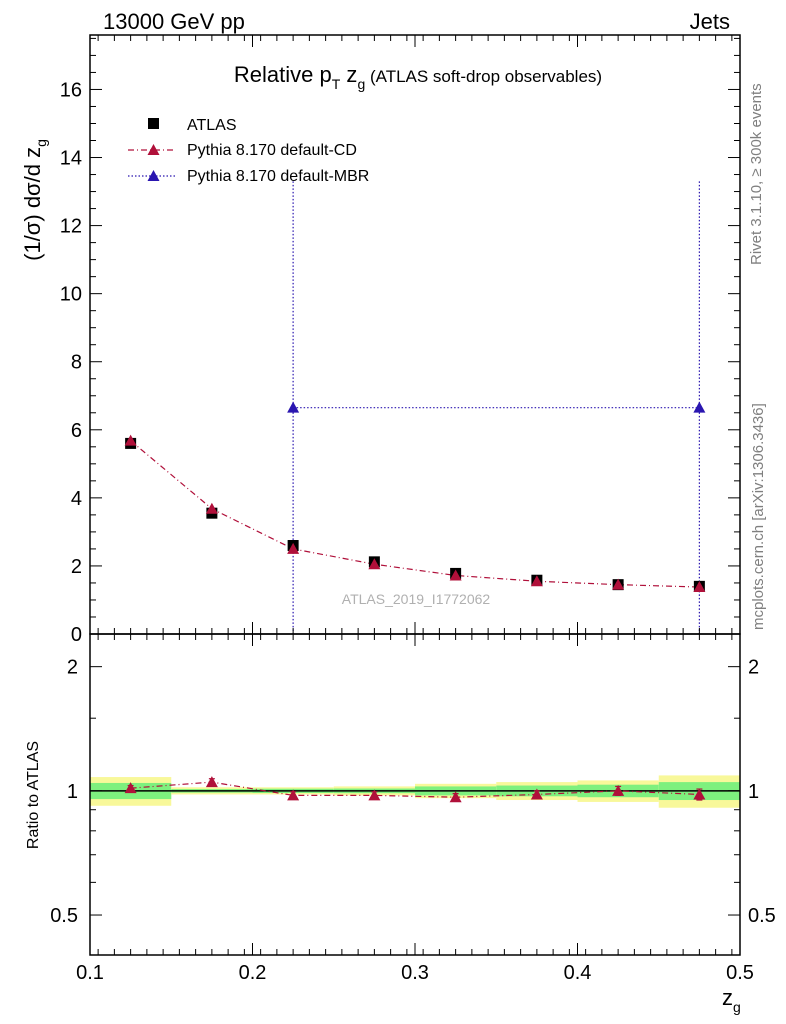 The width and height of the screenshot is (786, 1024). I want to click on mcplots-note: mcplots.cern.ch [arXiv:1306.3436], so click(758, 516).